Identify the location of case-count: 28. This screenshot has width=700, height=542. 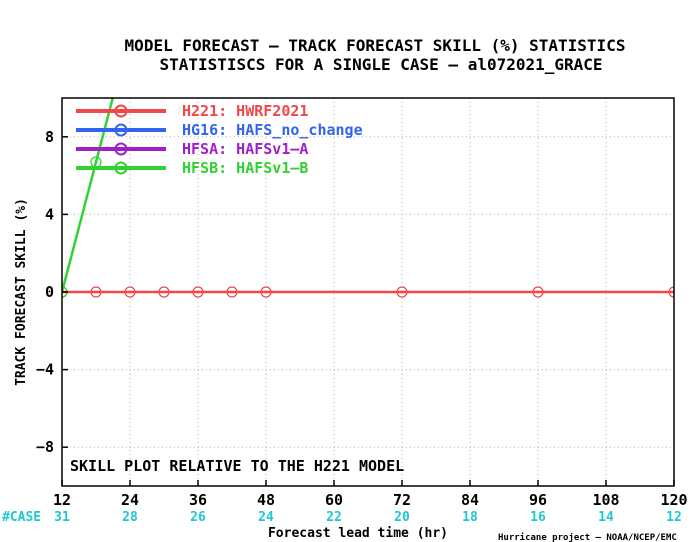
(130, 517).